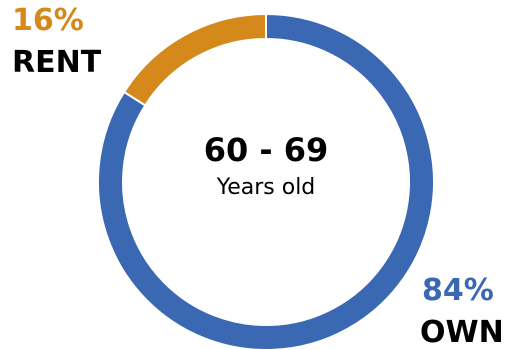  What do you see at coordinates (266, 150) in the screenshot?
I see `center-age-range: 60 - 69` at bounding box center [266, 150].